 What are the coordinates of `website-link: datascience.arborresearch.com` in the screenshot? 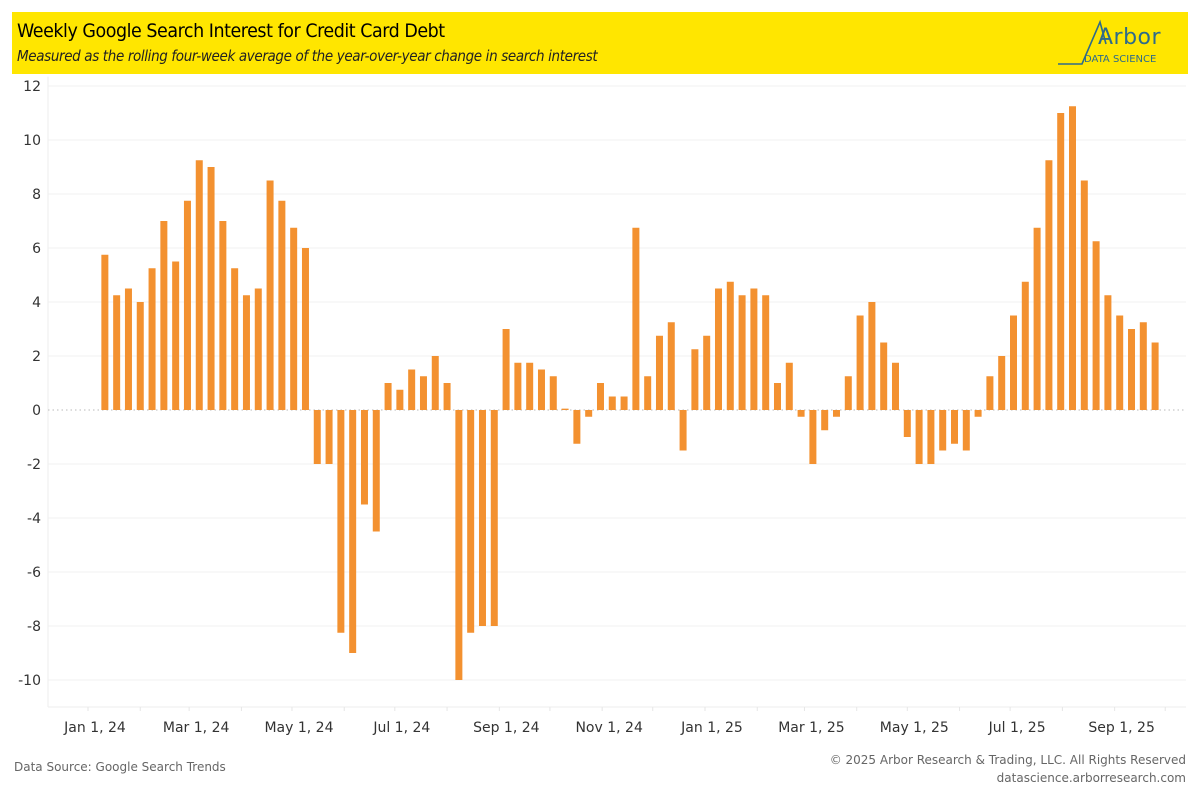 It's located at (1091, 778).